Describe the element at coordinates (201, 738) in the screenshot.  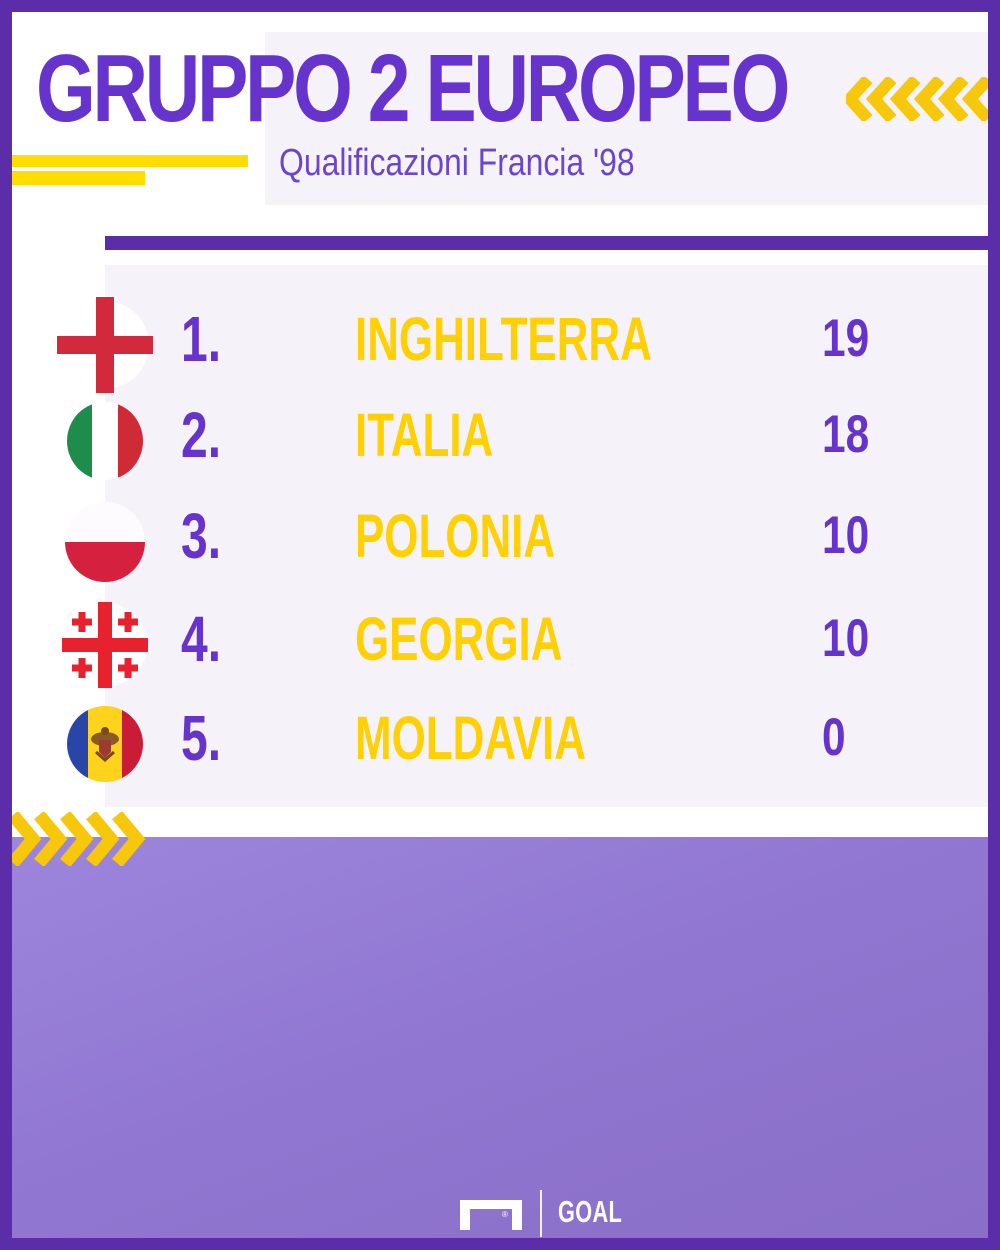
I see `position-number: 5.` at that location.